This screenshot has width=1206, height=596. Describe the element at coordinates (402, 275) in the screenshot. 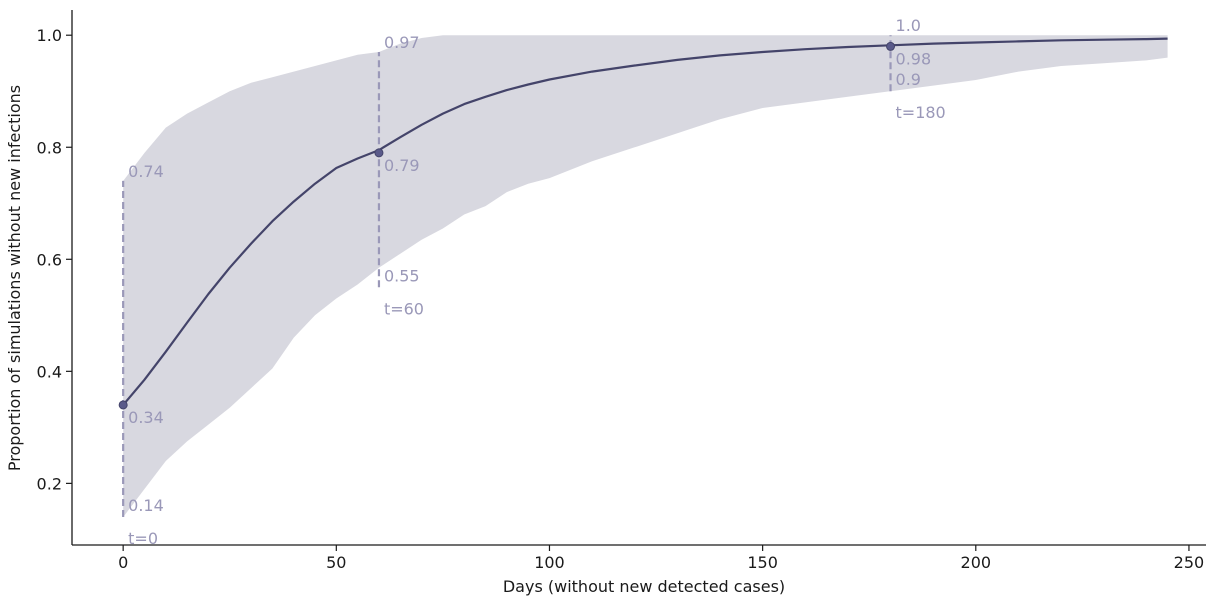

I see `lower-label: 0.55` at that location.